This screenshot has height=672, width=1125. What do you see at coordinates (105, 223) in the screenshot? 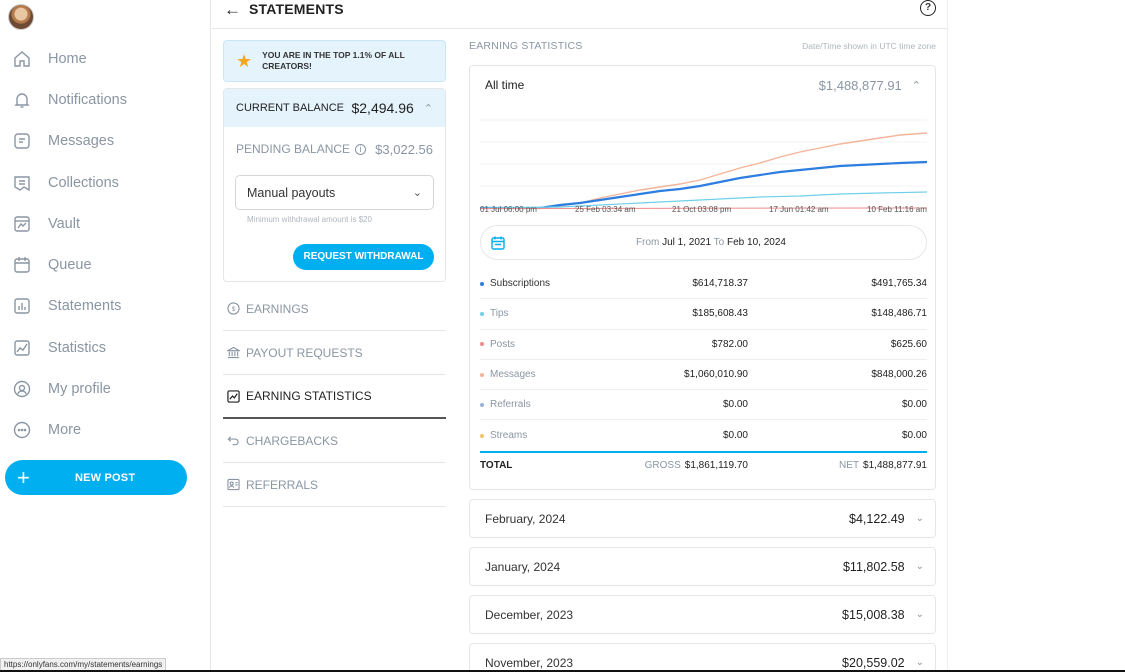
I see `sidebar-item-vault: Vault` at bounding box center [105, 223].